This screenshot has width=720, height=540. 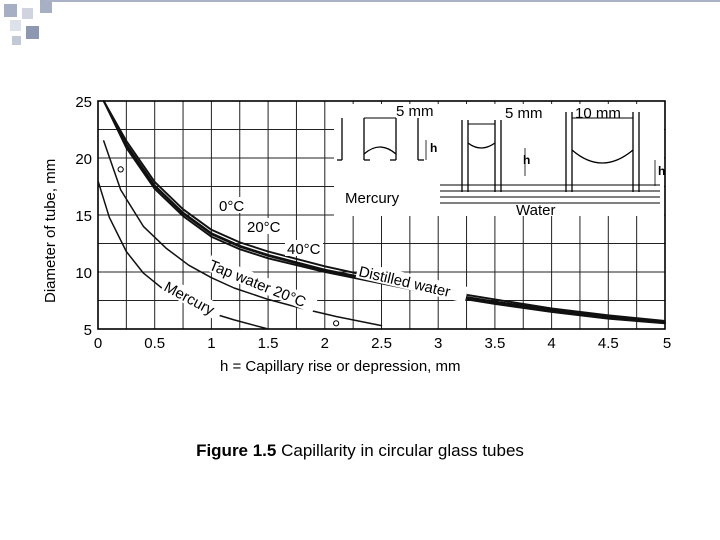 I want to click on x-tick-label: 1, so click(x=211, y=343).